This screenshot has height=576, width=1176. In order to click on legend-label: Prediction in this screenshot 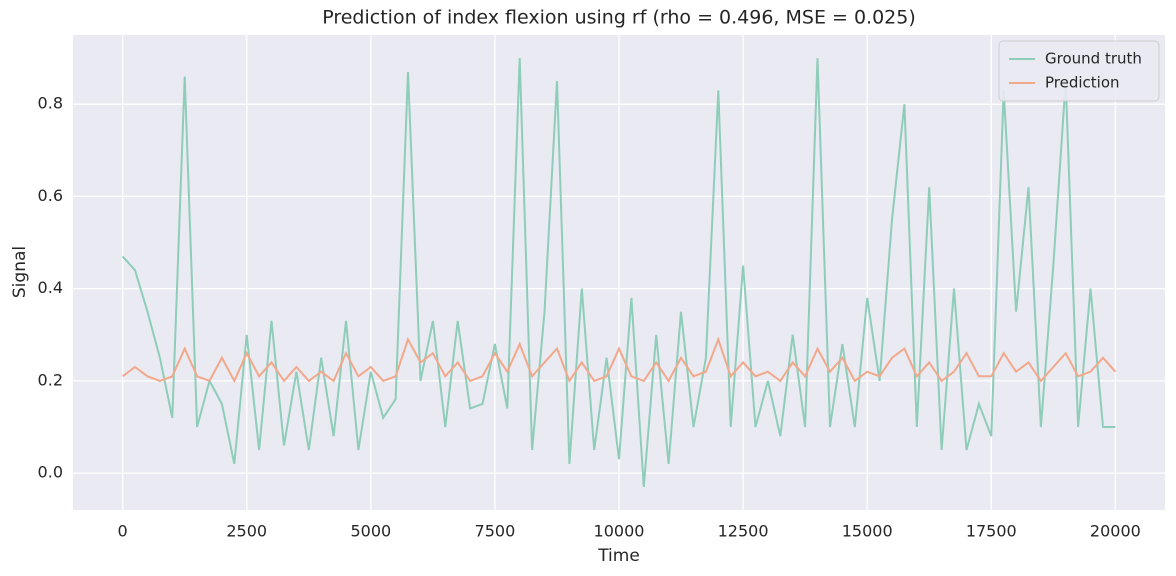, I will do `click(1082, 83)`.